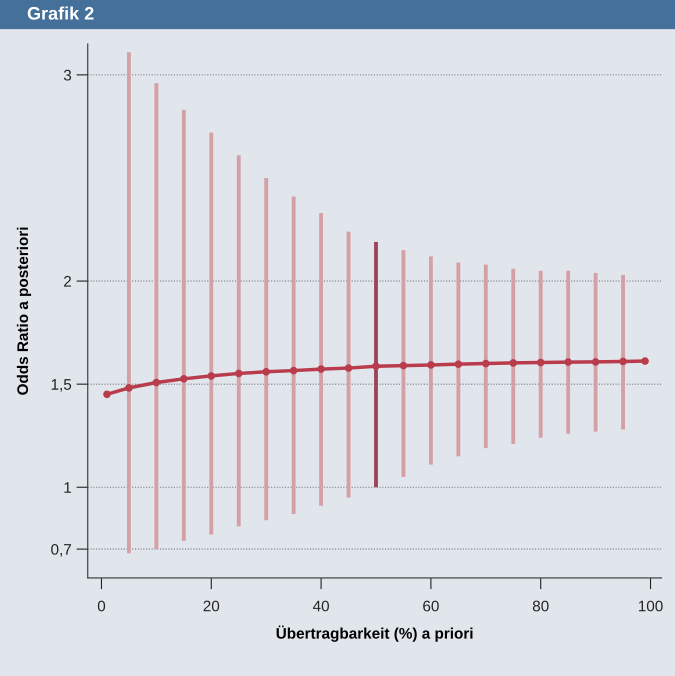  Describe the element at coordinates (68, 281) in the screenshot. I see `y-tick-label: 2` at that location.